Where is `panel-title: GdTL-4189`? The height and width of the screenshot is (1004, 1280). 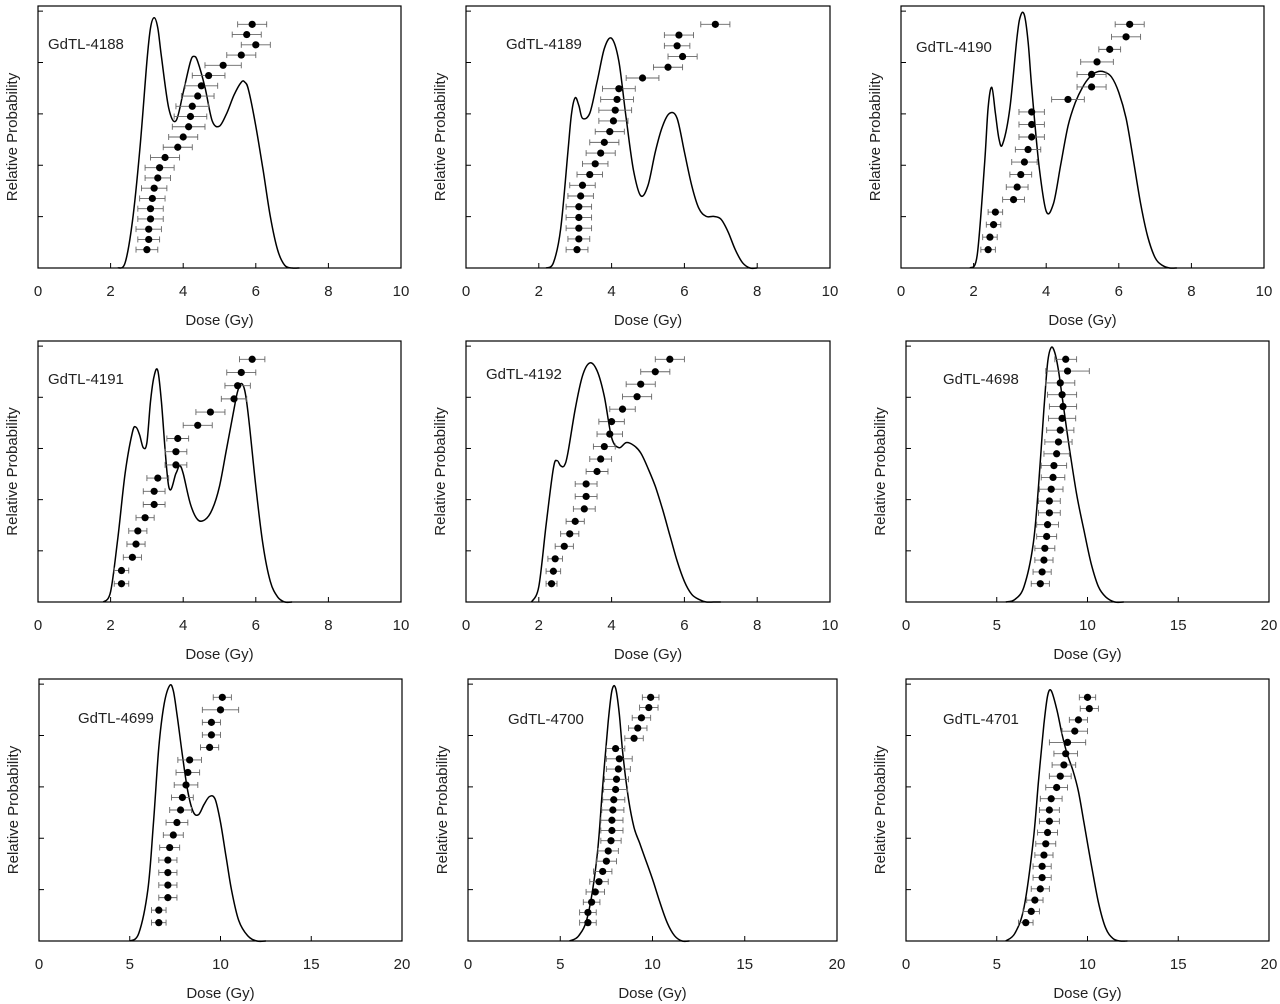
panel-title: GdTL-4189 is located at coordinates (544, 44).